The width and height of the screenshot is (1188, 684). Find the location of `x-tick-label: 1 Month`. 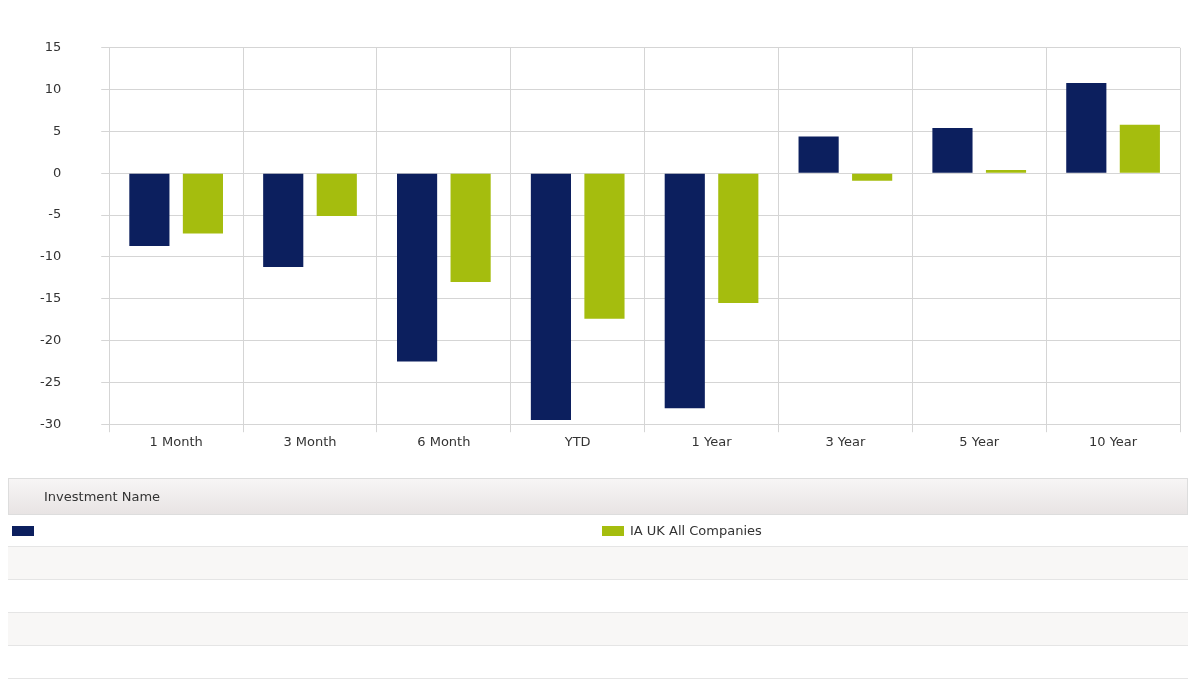

x-tick-label: 1 Month is located at coordinates (176, 442).